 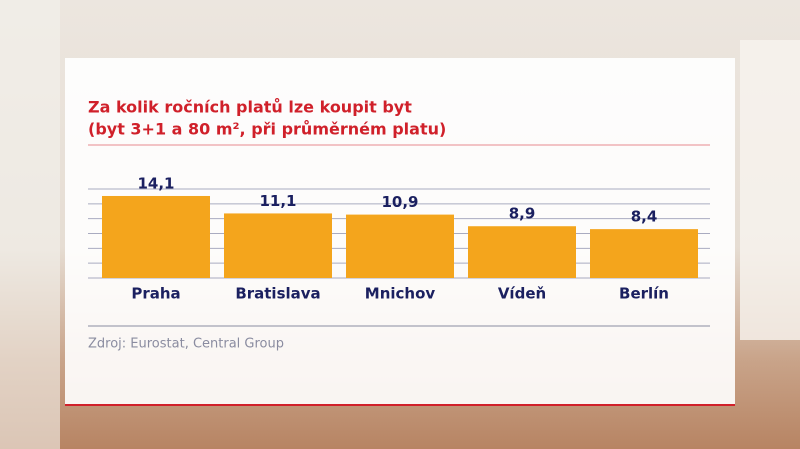 I want to click on panel-border, so click(x=400, y=405).